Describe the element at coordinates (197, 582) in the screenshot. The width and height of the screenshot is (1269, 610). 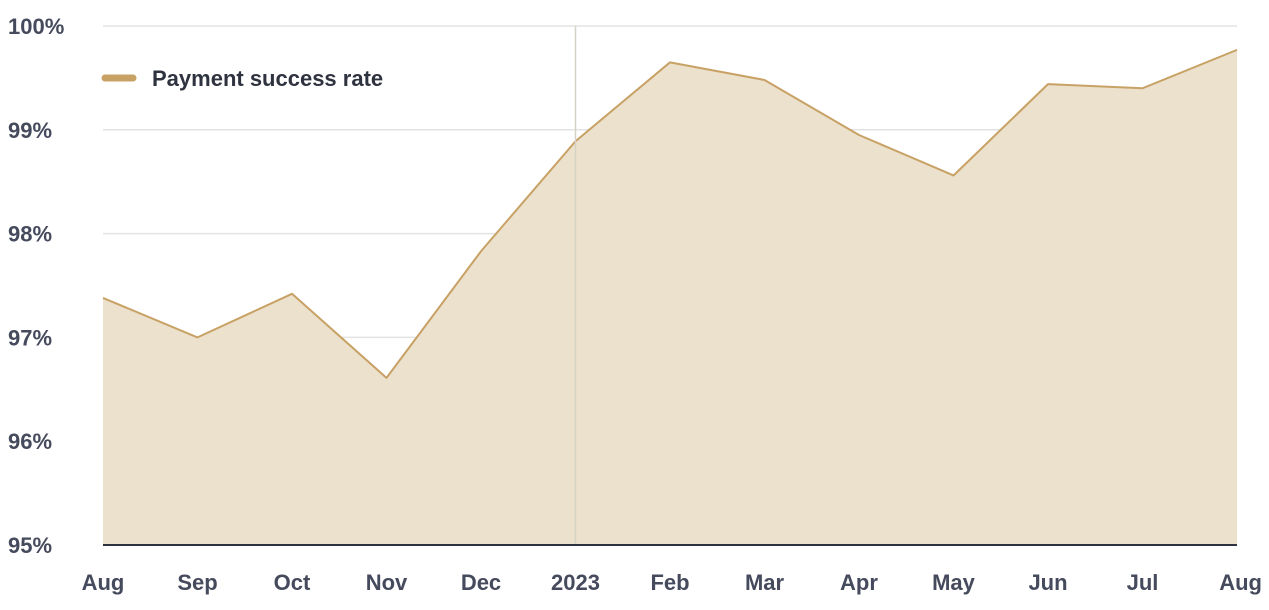
I see `x-tick-label: Sep` at that location.